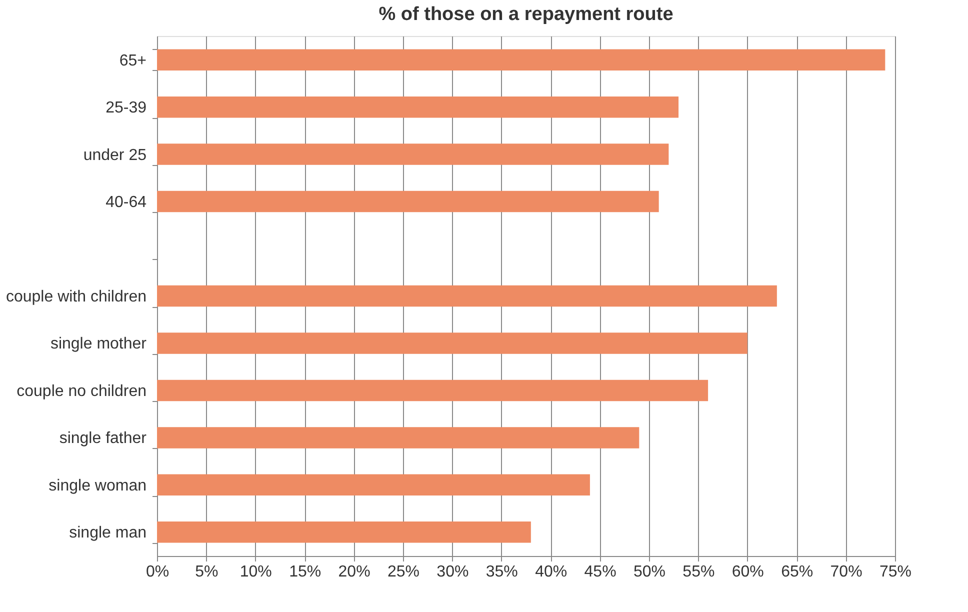 The height and width of the screenshot is (612, 968). What do you see at coordinates (600, 572) in the screenshot?
I see `x-tick-label: 45%` at bounding box center [600, 572].